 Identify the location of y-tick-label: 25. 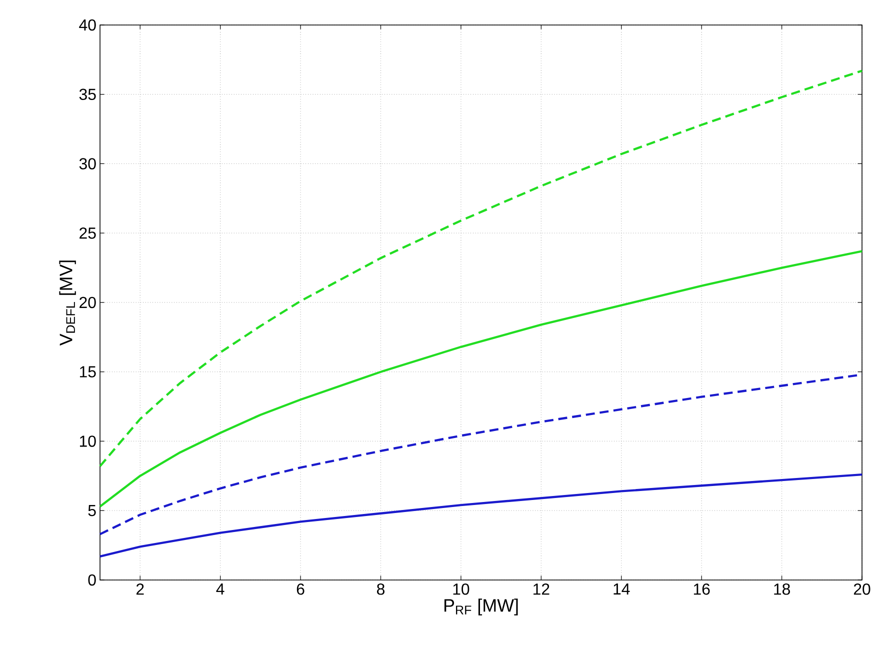
(88, 233).